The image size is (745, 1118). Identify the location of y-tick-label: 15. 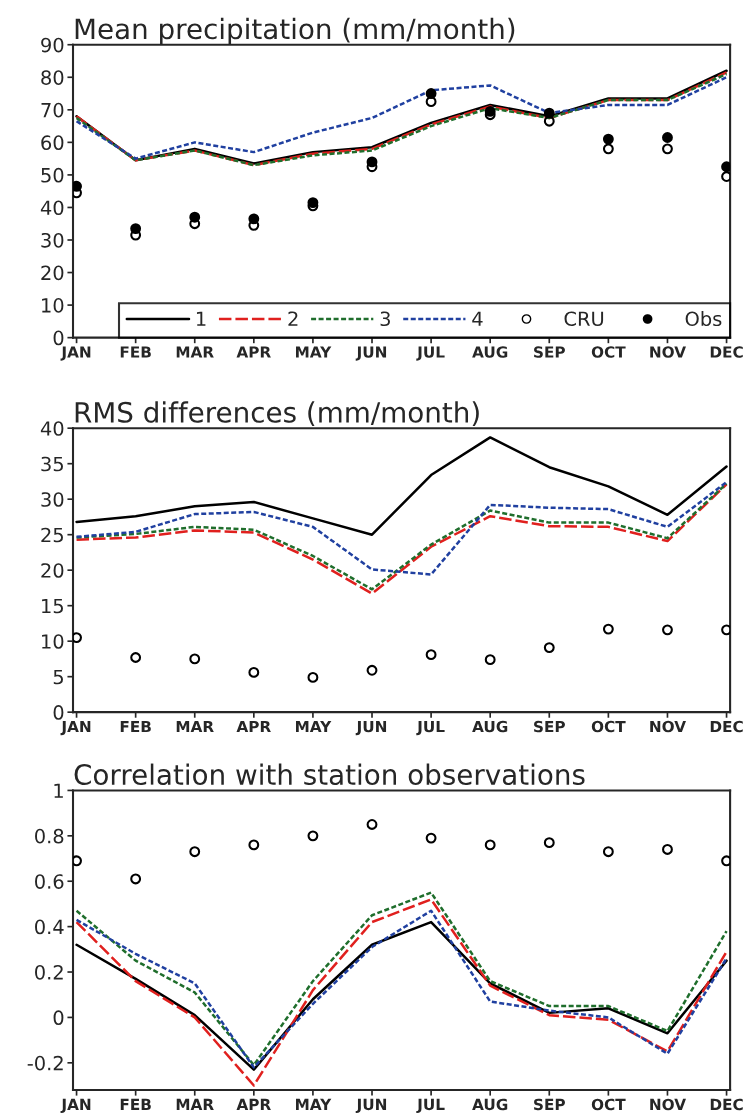
(52, 606).